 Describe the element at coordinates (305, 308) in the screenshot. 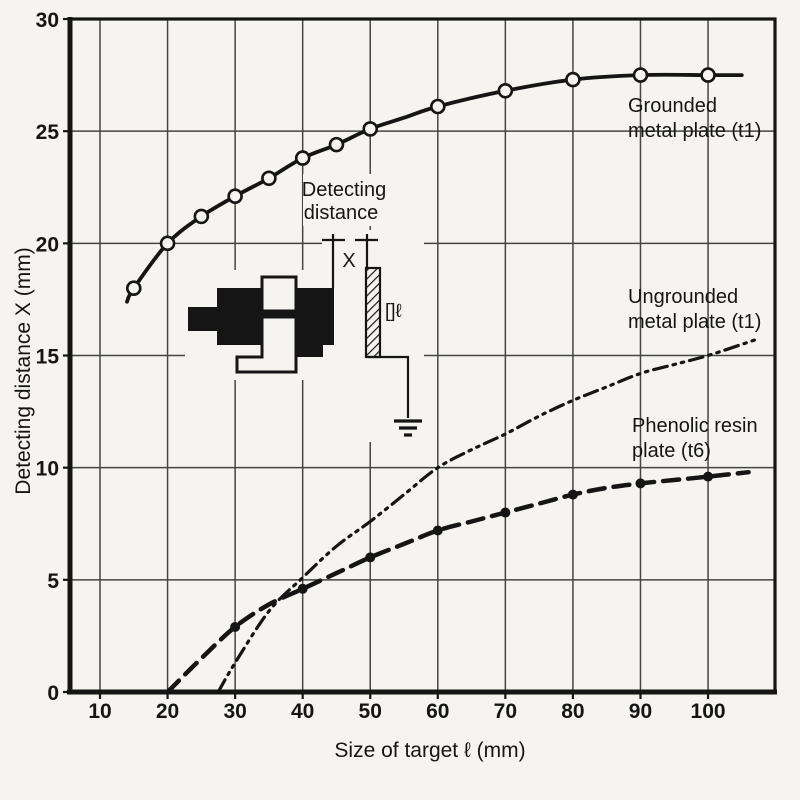

I see `inset-diagram: Detecting distance X []ℓ` at that location.